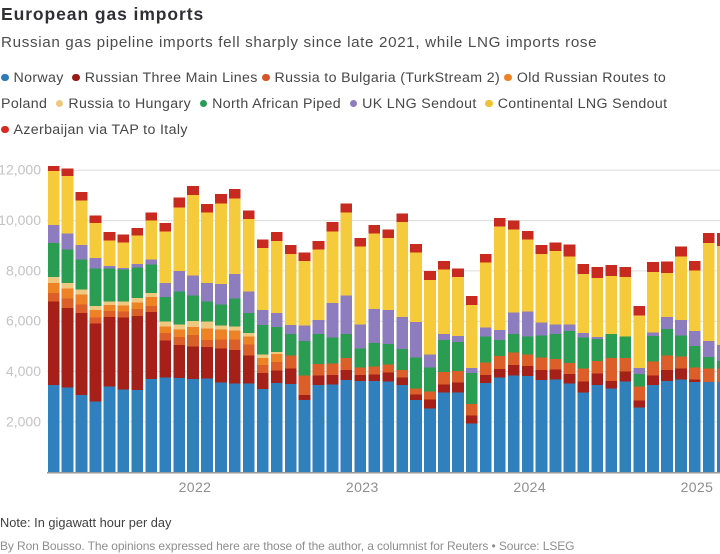  What do you see at coordinates (362, 487) in the screenshot?
I see `svg-text: 2023` at bounding box center [362, 487].